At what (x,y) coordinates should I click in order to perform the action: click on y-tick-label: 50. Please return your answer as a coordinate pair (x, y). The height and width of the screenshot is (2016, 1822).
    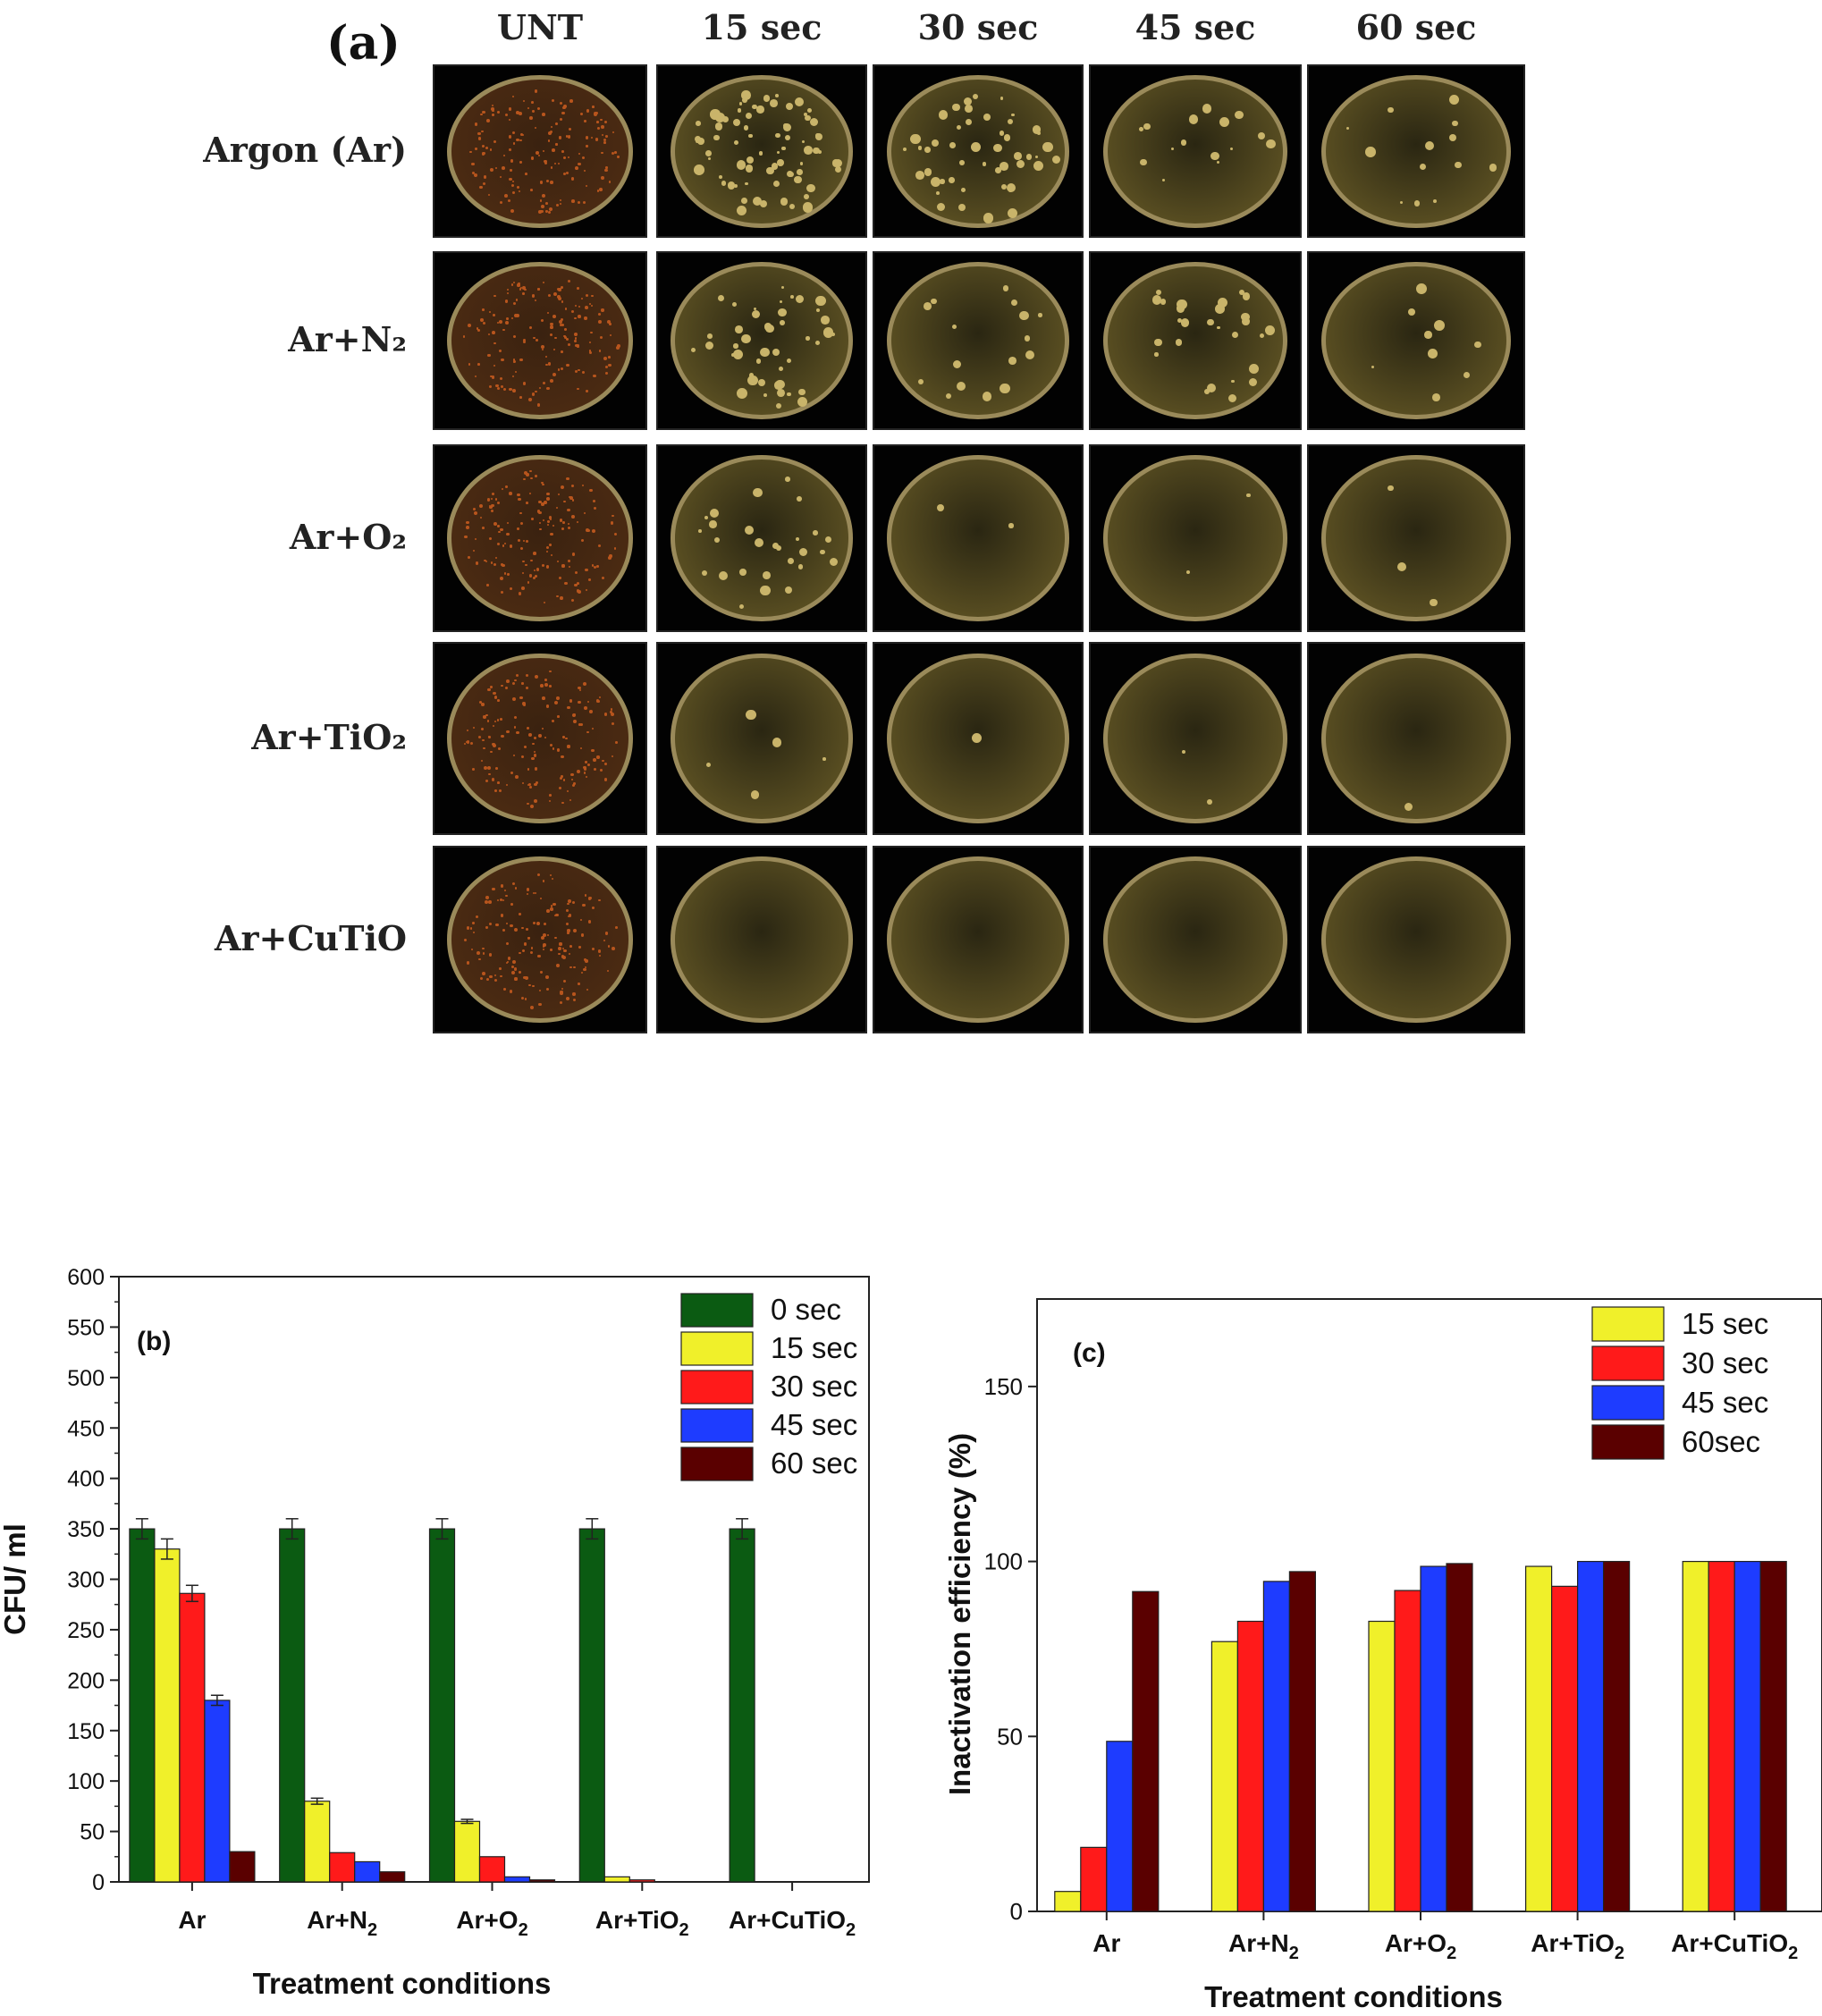
    Looking at the image, I should click on (1010, 1736).